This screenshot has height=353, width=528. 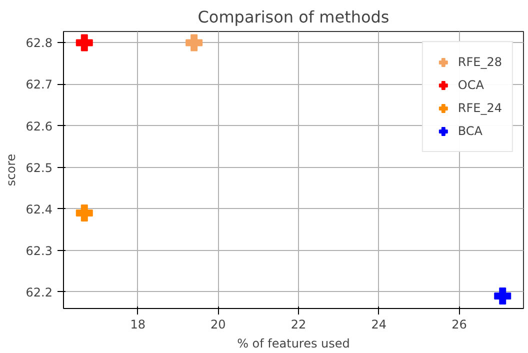 What do you see at coordinates (39, 251) in the screenshot?
I see `y-tick-label: 62.3` at bounding box center [39, 251].